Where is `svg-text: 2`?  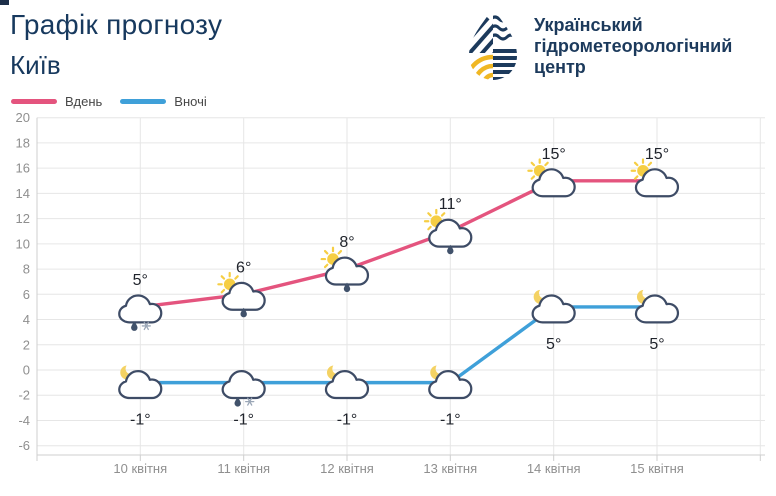
svg-text: 2 is located at coordinates (26, 344).